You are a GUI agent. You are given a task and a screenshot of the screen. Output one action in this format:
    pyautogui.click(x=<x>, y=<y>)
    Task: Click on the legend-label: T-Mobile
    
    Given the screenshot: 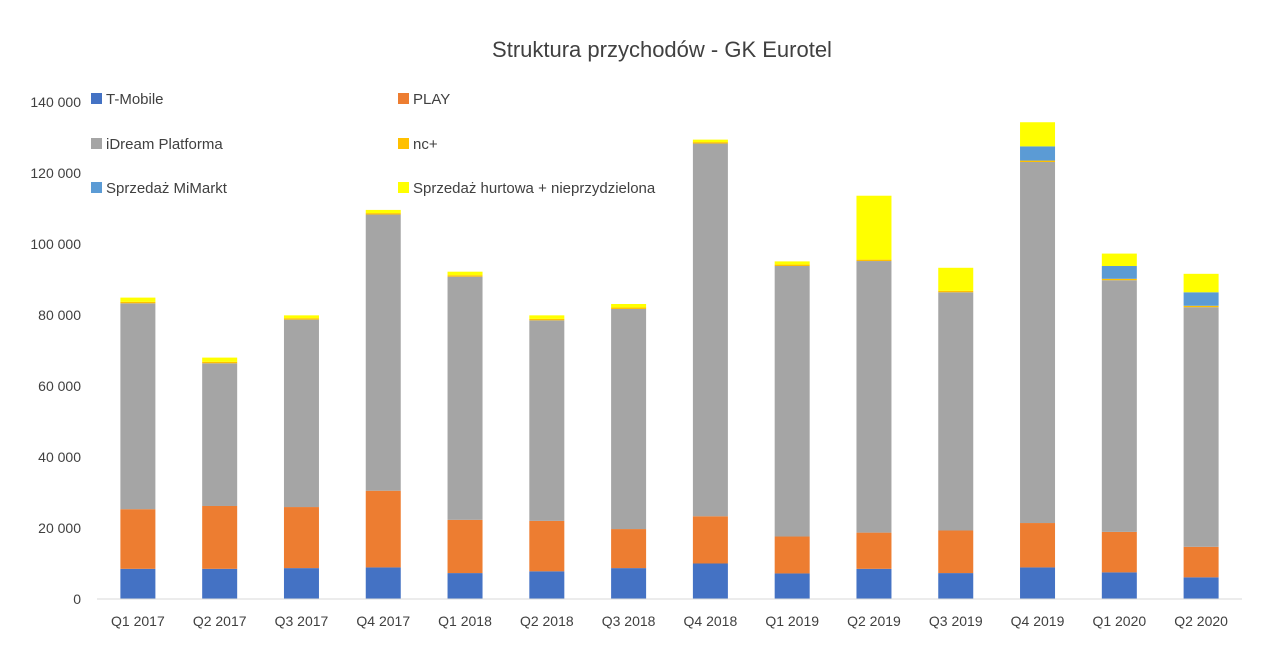 What is the action you would take?
    pyautogui.click(x=135, y=99)
    